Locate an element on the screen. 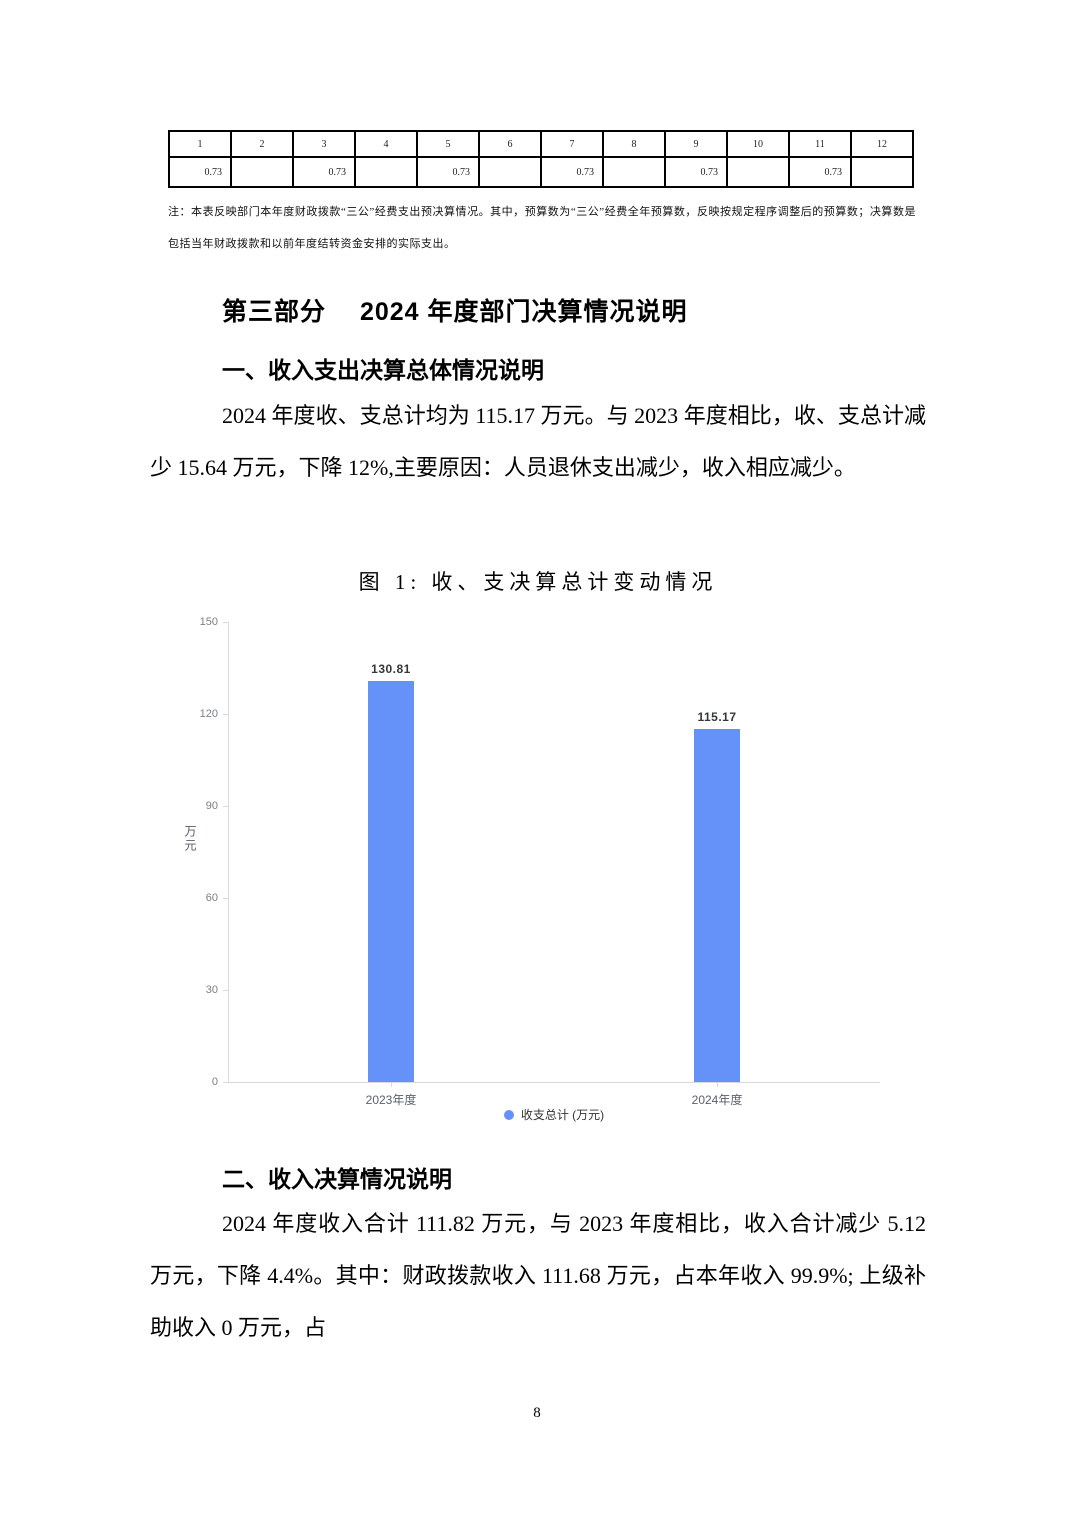  chart-legend: 收支总计 (万元) is located at coordinates (554, 1114).